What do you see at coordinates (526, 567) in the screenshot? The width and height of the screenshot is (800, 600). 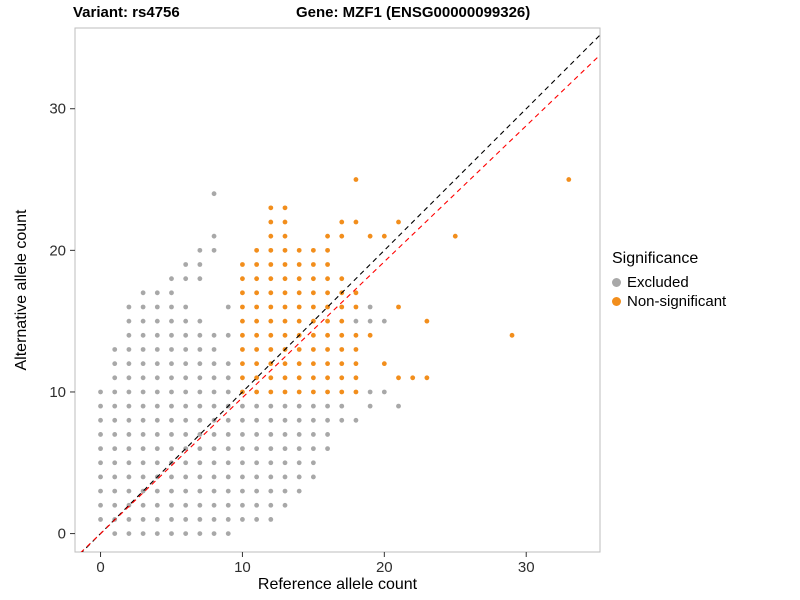 I see `x-tick-label: 30` at bounding box center [526, 567].